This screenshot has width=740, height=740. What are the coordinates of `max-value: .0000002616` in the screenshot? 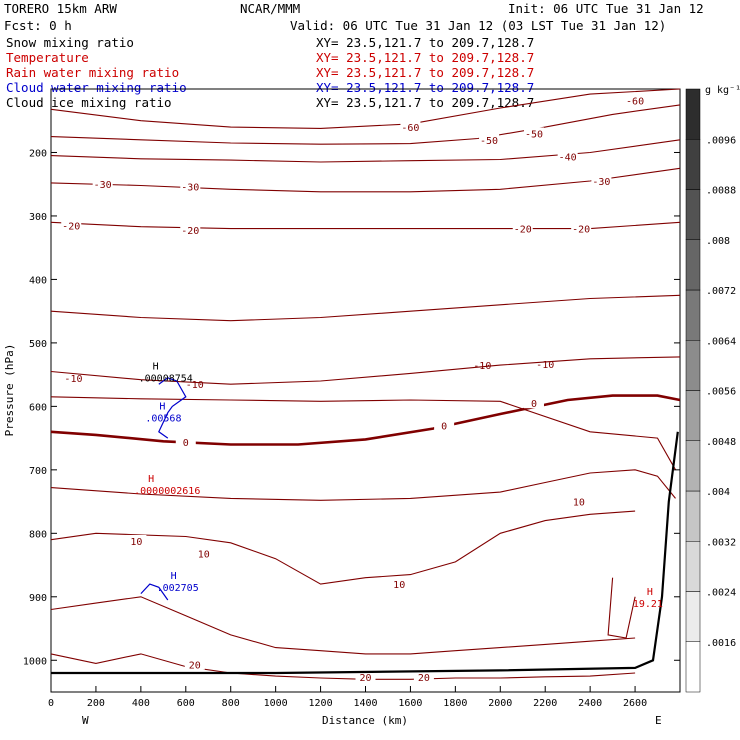 It's located at (167, 491).